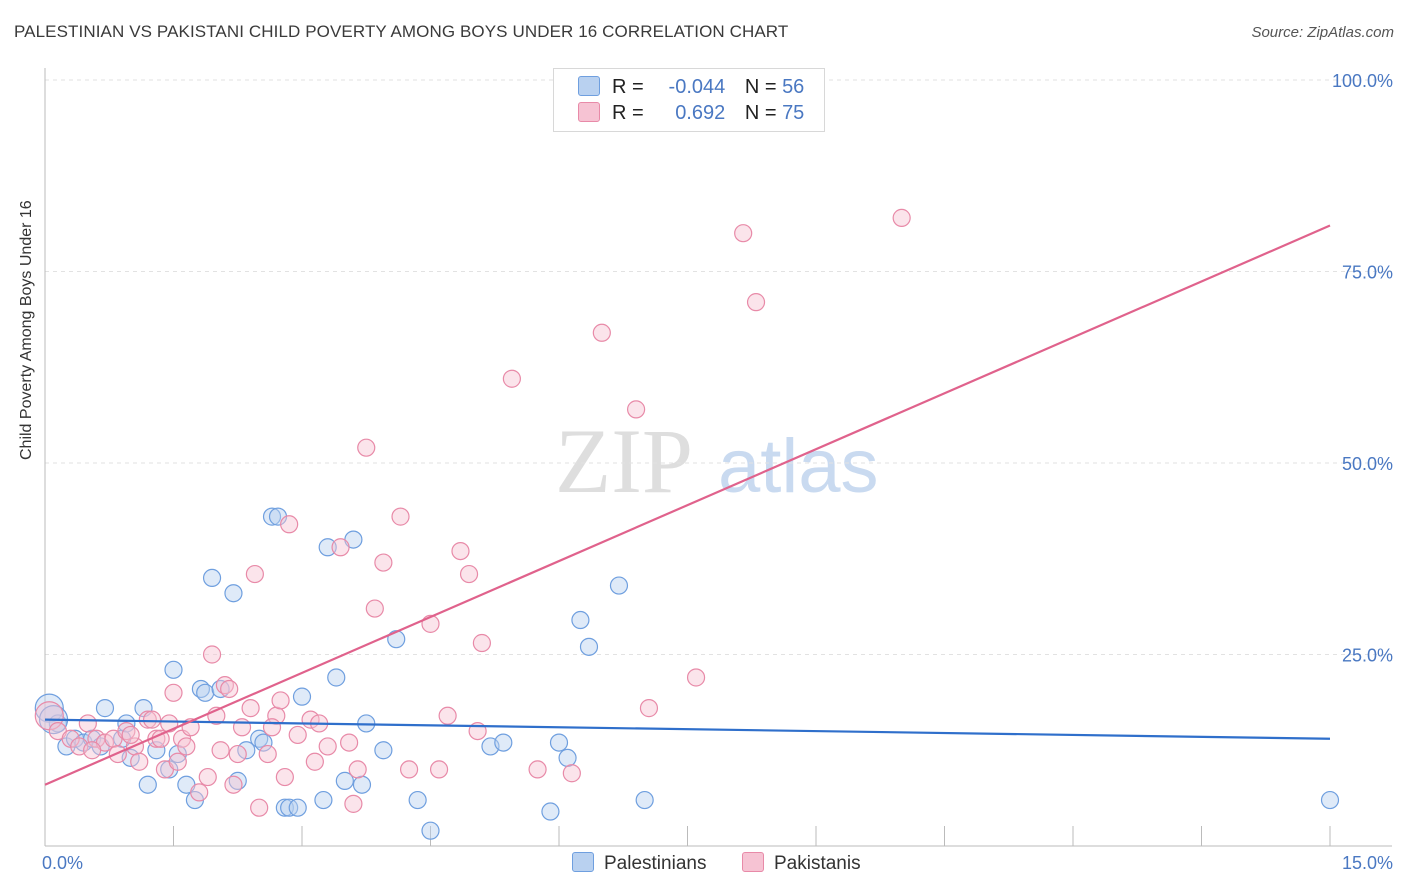 This screenshot has width=1406, height=892. What do you see at coordinates (655, 863) in the screenshot?
I see `legend-label-palestinians: Palestinians` at bounding box center [655, 863].